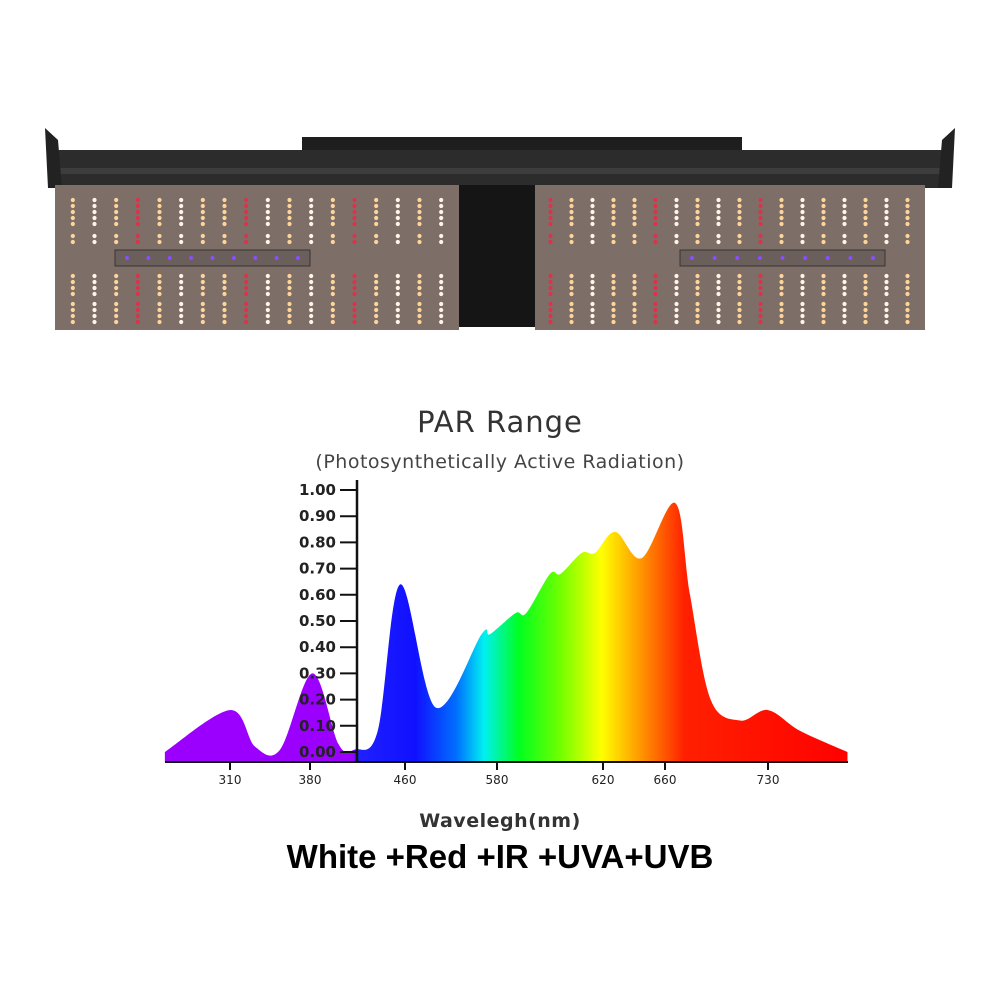 The height and width of the screenshot is (1000, 1000). Describe the element at coordinates (603, 780) in the screenshot. I see `x-tick-label: 620` at that location.